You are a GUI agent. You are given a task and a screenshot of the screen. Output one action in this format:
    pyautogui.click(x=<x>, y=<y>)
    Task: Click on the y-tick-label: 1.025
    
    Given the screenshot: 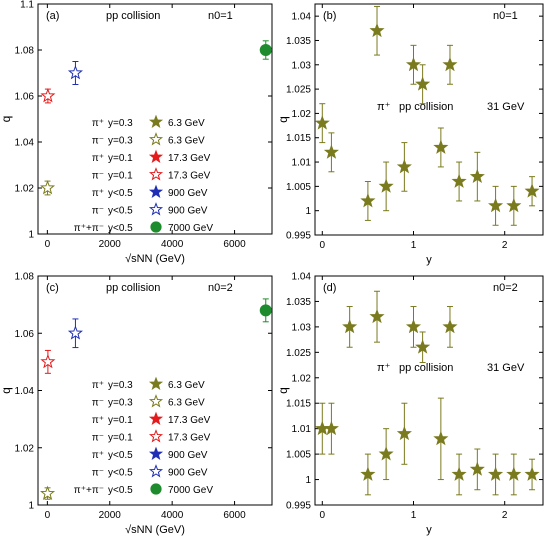 What is the action you would take?
    pyautogui.click(x=298, y=353)
    